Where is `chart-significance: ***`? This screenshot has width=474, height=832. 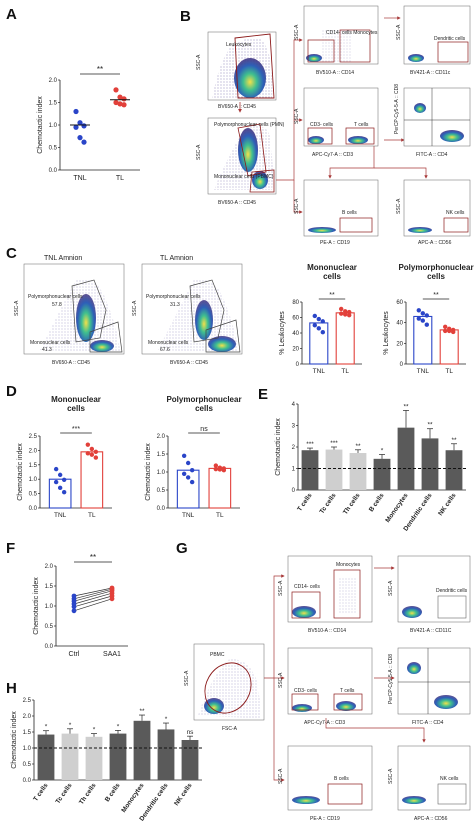
chart-significance: *** is located at coordinates (310, 444).